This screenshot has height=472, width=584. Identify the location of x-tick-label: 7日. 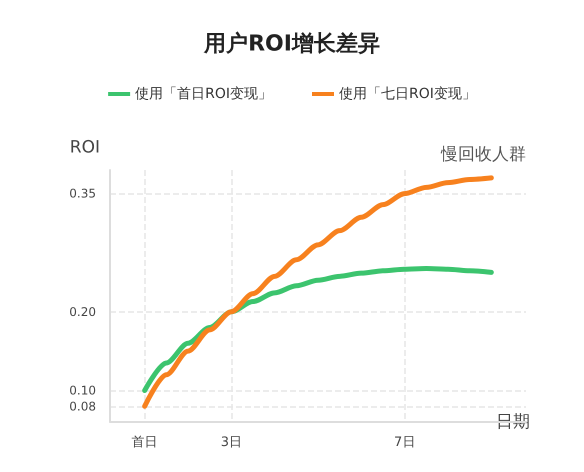
(405, 442).